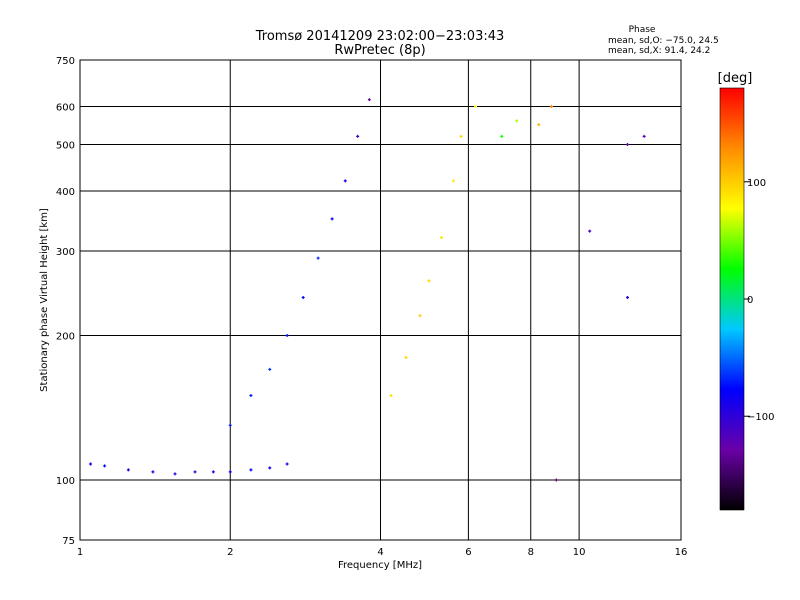 This screenshot has width=800, height=600. What do you see at coordinates (65, 252) in the screenshot?
I see `y-tick-label: 300` at bounding box center [65, 252].